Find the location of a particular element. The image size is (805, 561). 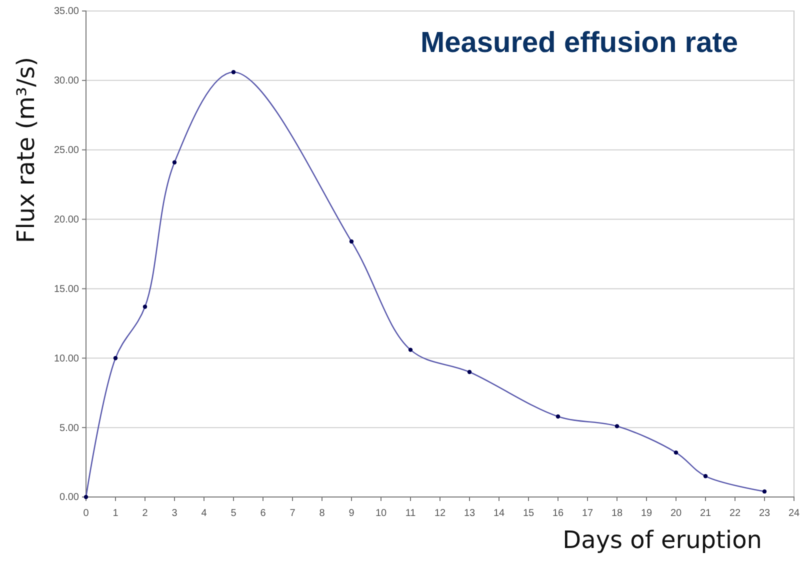

x-tick-label: 9 is located at coordinates (351, 513).